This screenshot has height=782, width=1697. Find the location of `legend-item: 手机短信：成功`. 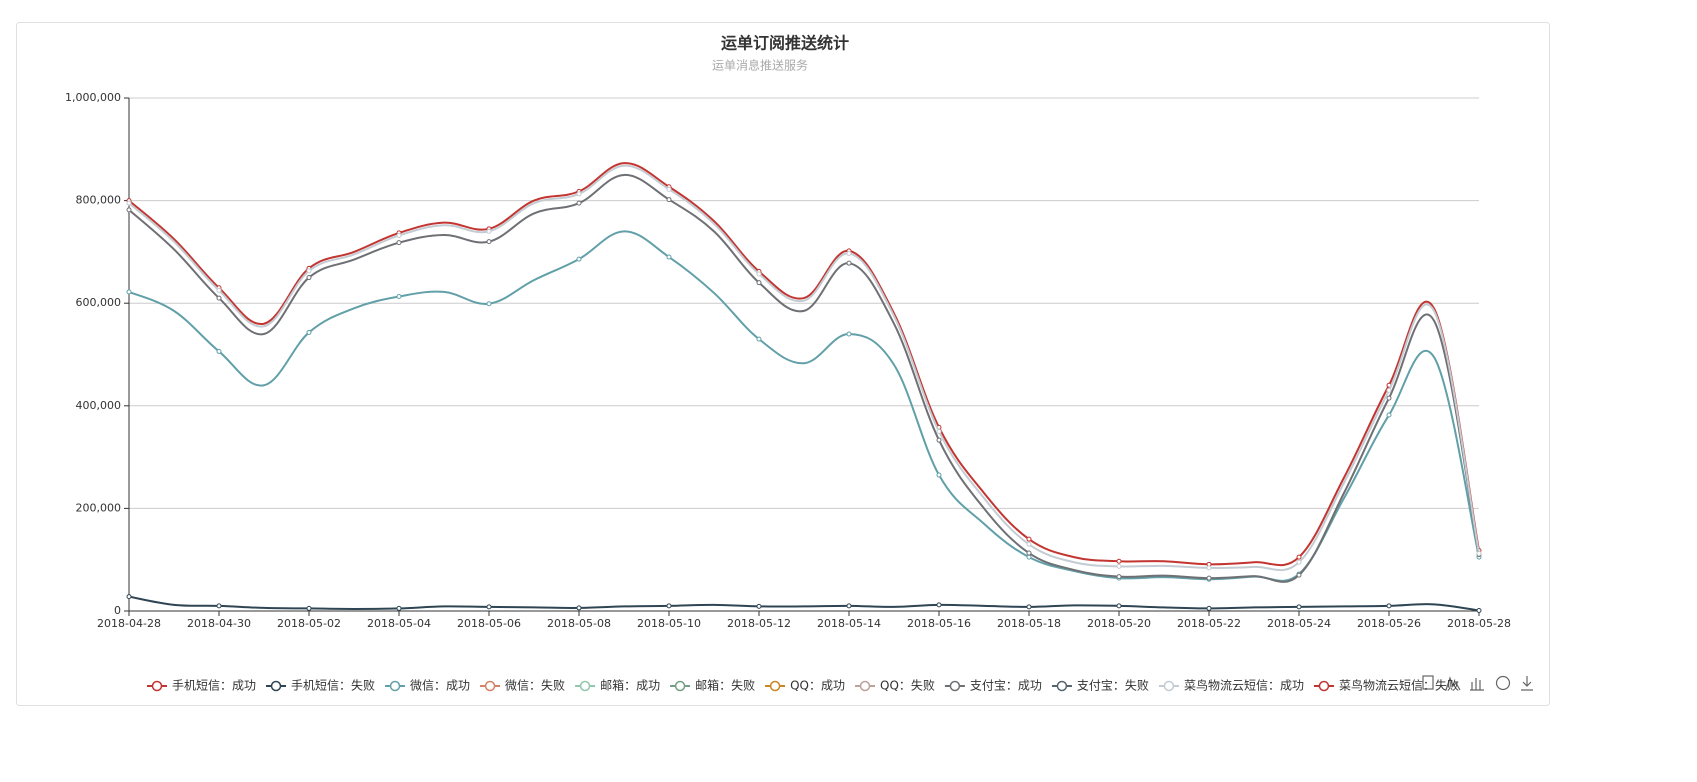

legend-item: 手机短信：成功 is located at coordinates (201, 686).